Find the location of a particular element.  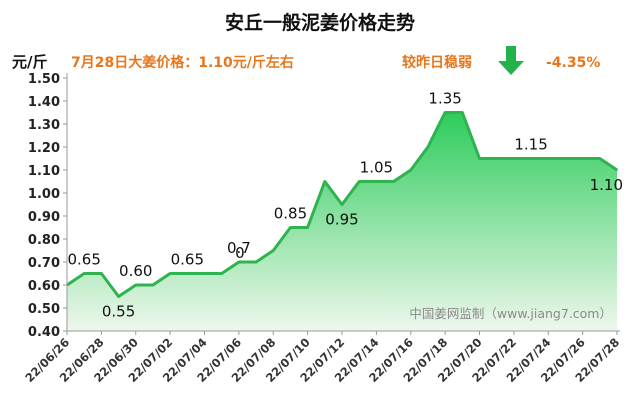

watermark: 中国姜网监制（www.jiang7.com） is located at coordinates (510, 313).